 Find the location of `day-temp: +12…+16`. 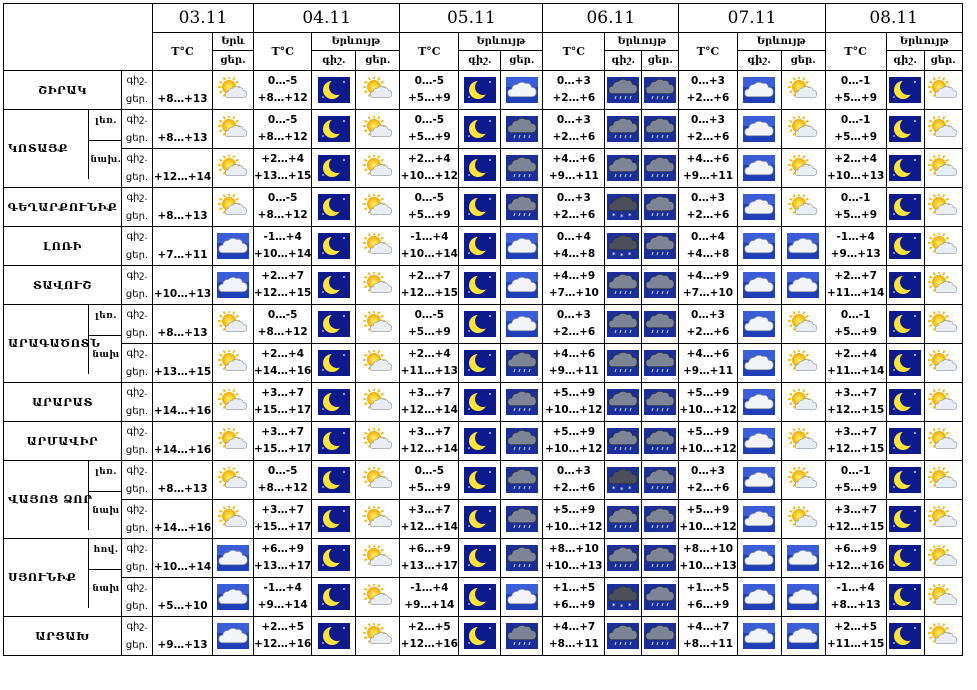

day-temp: +12…+16 is located at coordinates (855, 566).